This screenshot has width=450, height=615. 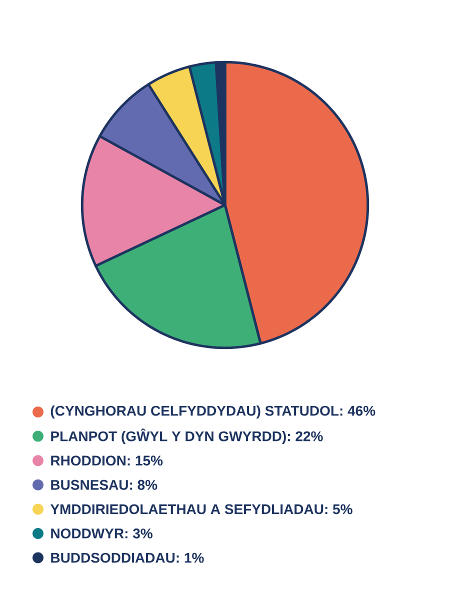 What do you see at coordinates (113, 557) in the screenshot?
I see `legend-label: BUDDSODDIADAU` at bounding box center [113, 557].